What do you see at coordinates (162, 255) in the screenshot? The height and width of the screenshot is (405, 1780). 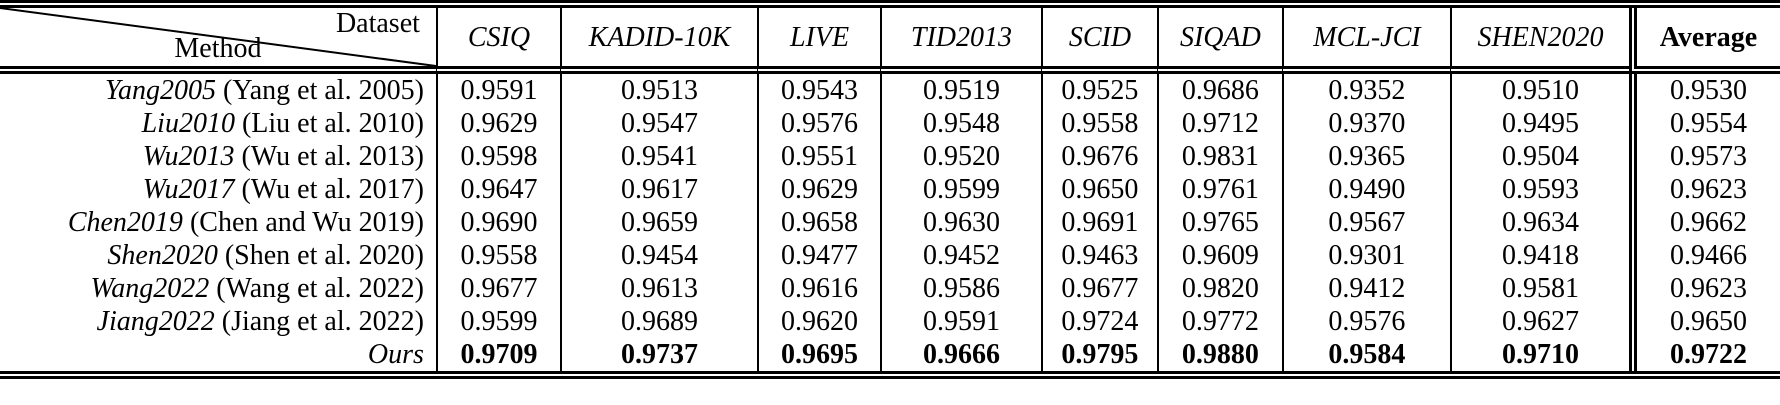 I see `method-name: Shen2020` at bounding box center [162, 255].